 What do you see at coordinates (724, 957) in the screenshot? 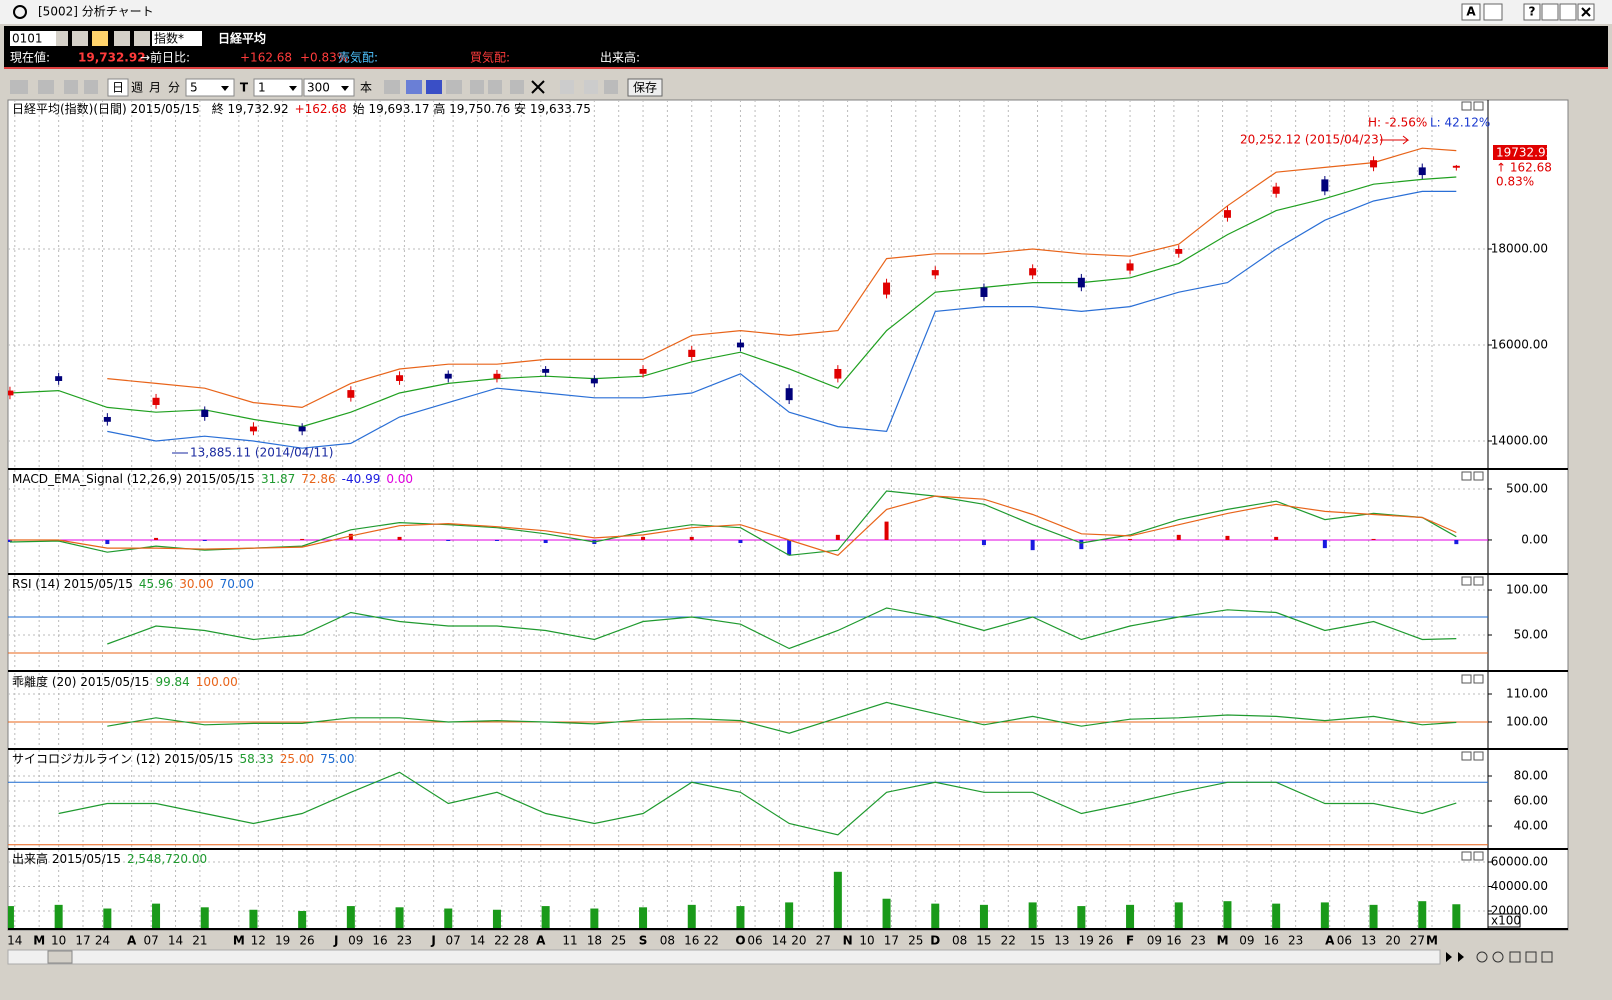
I see `scrollbar-track` at bounding box center [724, 957].